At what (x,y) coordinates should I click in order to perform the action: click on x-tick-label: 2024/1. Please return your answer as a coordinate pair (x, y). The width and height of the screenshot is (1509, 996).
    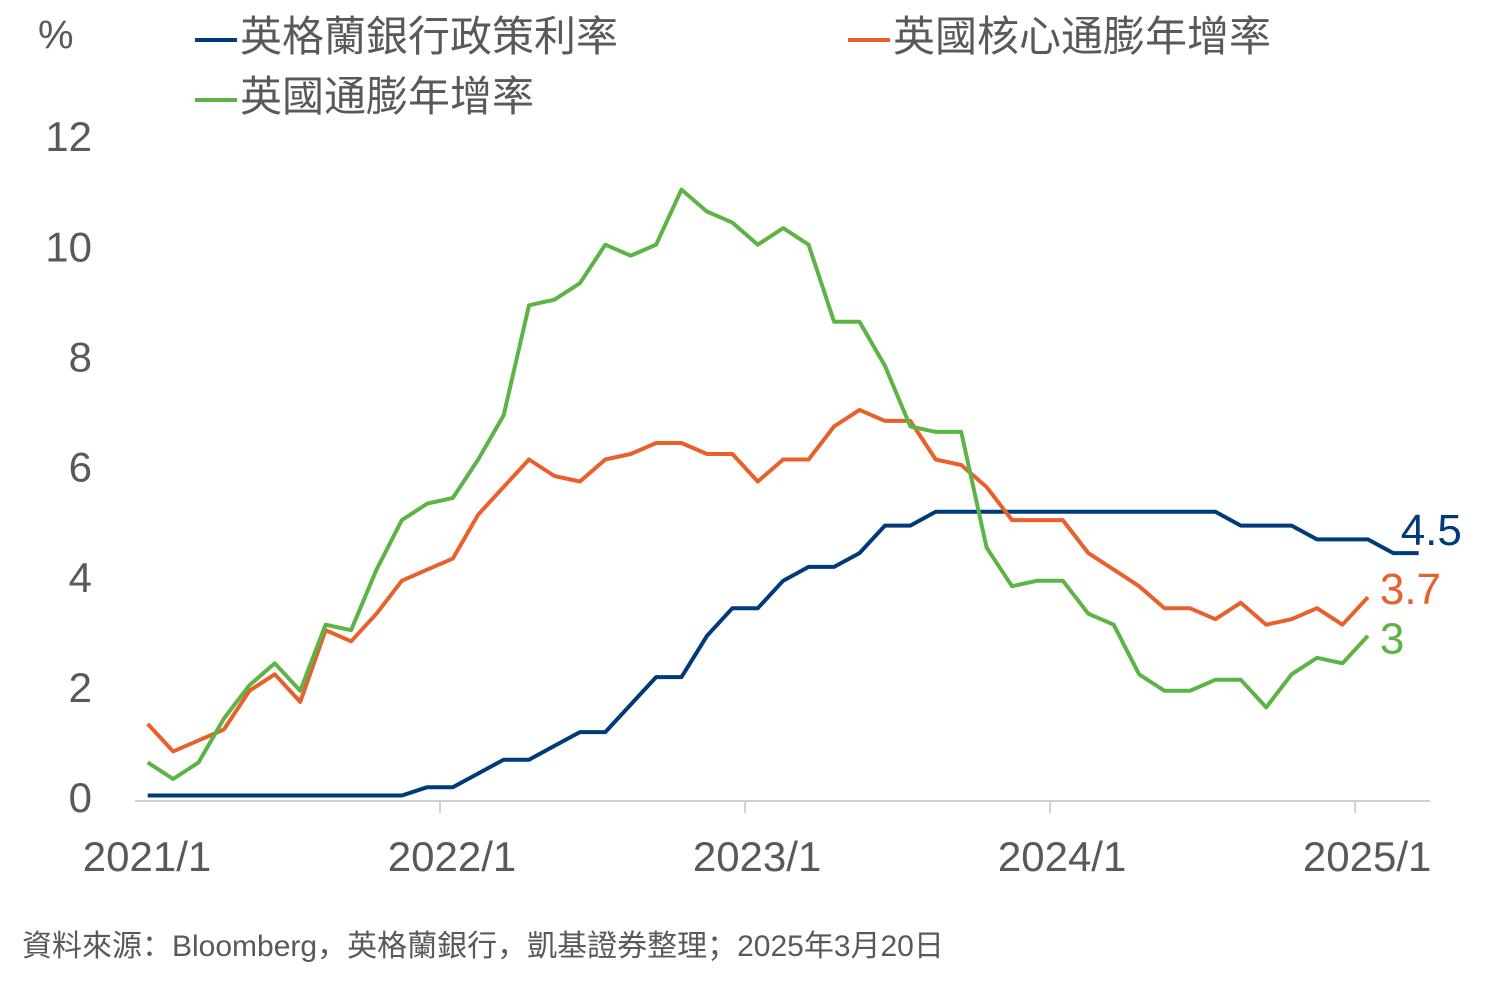
    Looking at the image, I should click on (1062, 856).